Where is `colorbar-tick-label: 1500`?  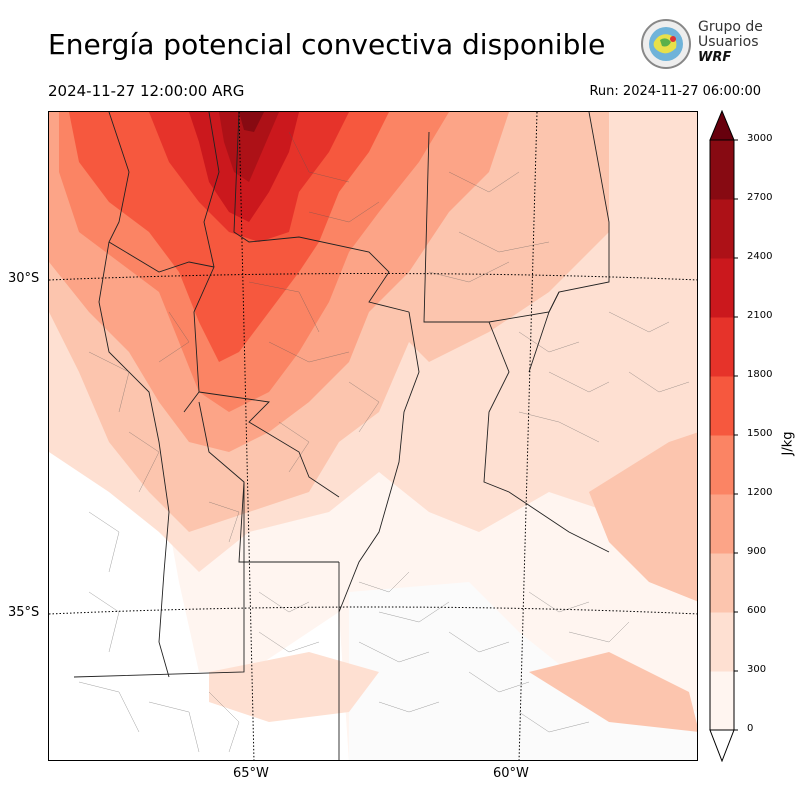 colorbar-tick-label: 1500 is located at coordinates (760, 433).